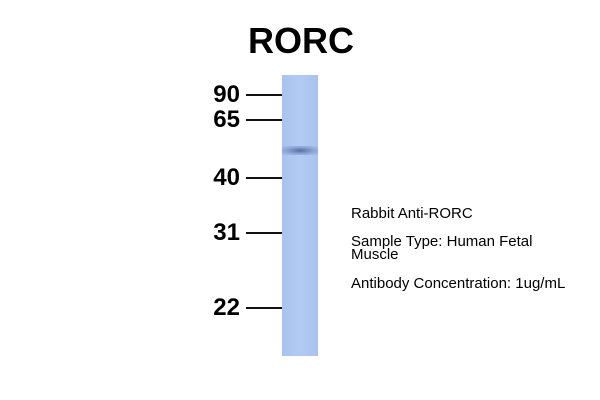 The width and height of the screenshot is (600, 400). I want to click on blot-title: RORC, so click(300, 41).